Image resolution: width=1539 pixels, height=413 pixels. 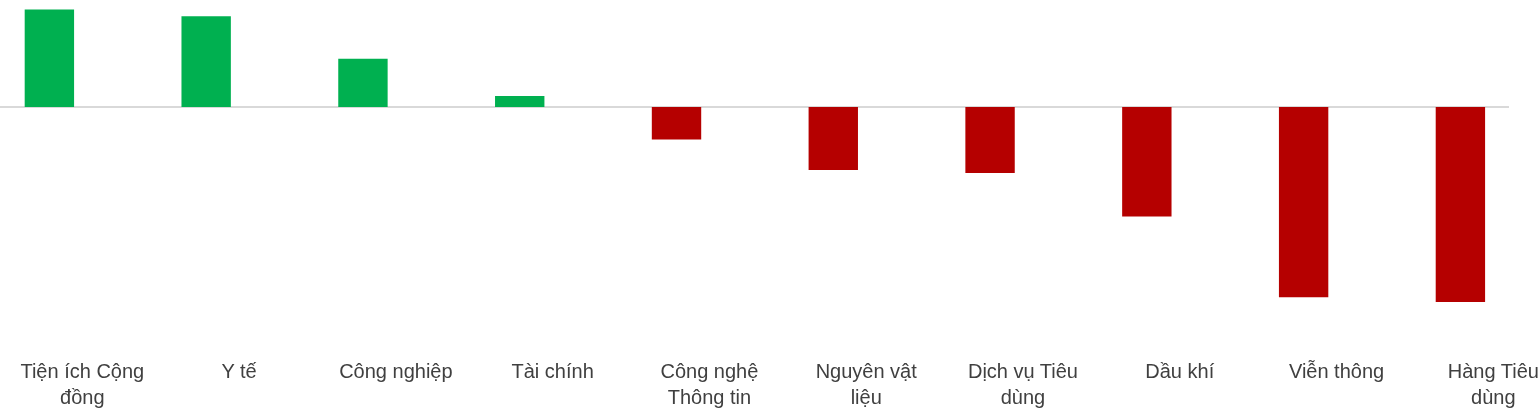 What do you see at coordinates (1180, 371) in the screenshot?
I see `x-tick-label: Dầu khí` at bounding box center [1180, 371].